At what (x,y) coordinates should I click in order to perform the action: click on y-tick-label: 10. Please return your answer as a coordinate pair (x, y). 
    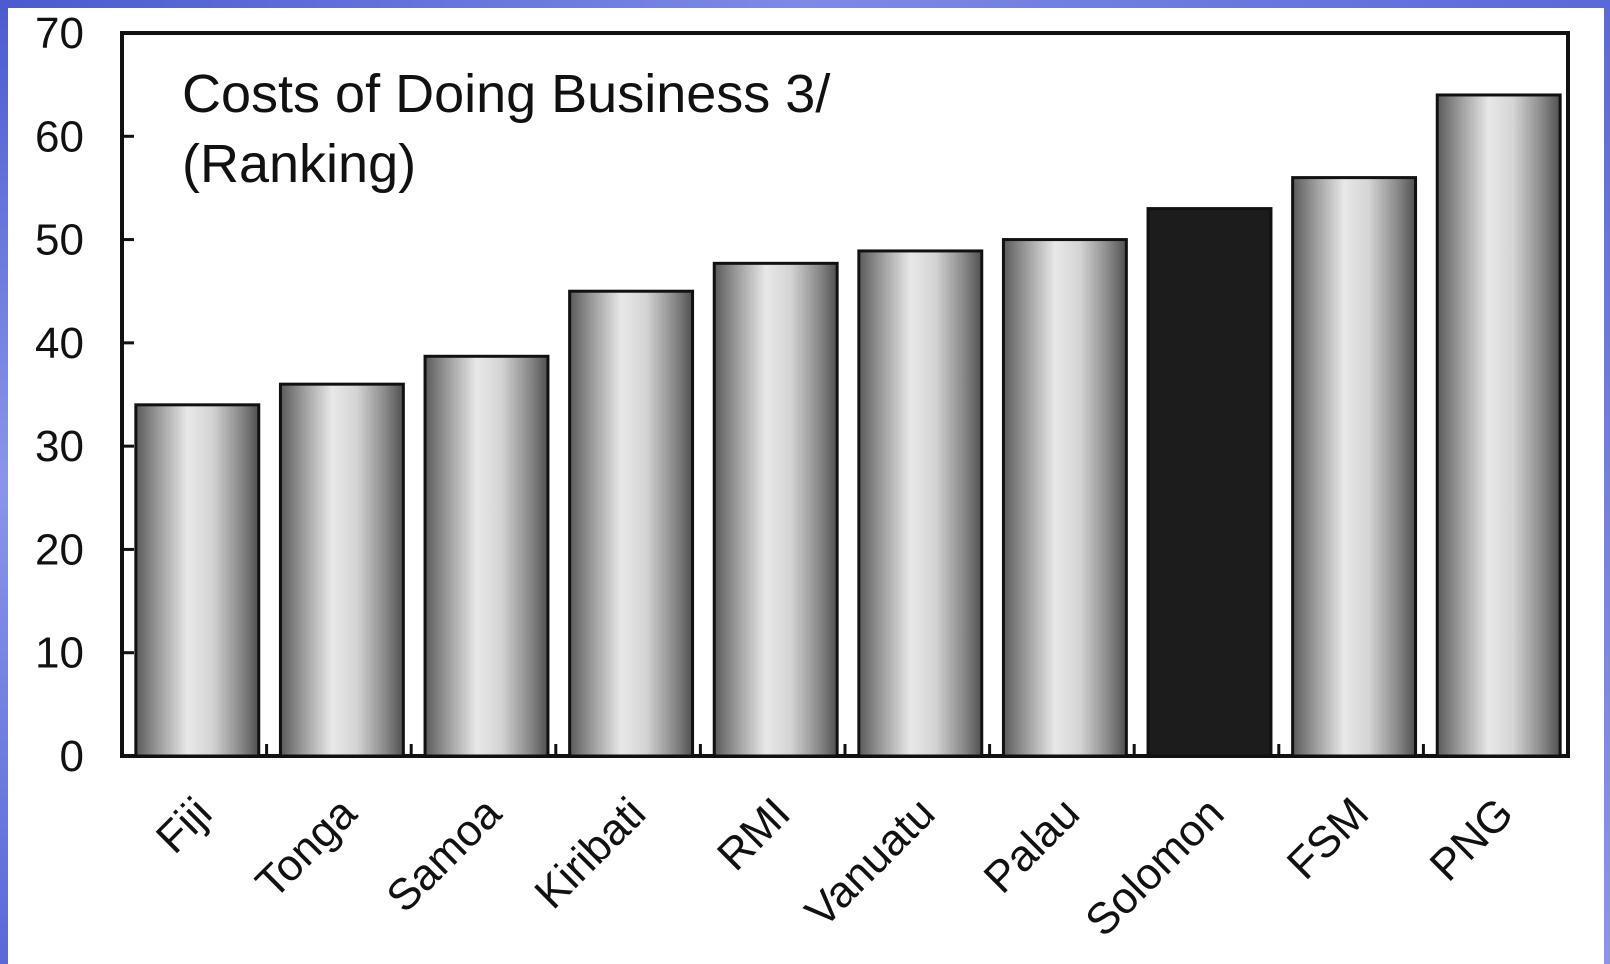
    Looking at the image, I should click on (59, 653).